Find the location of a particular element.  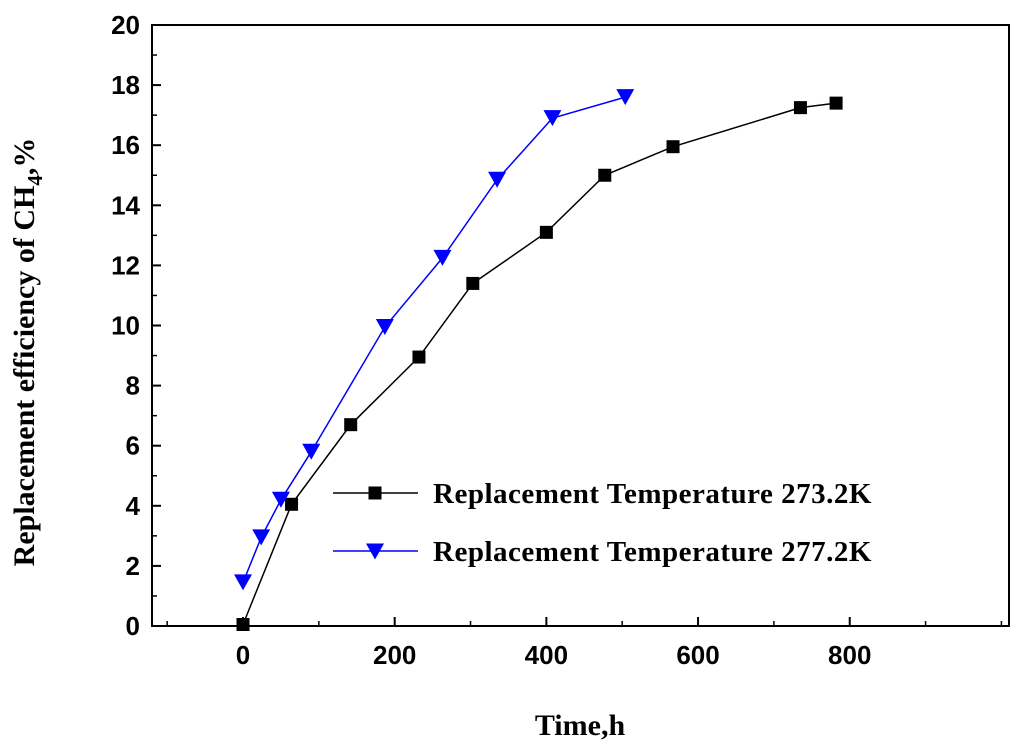

x-tick-label-400: 400 is located at coordinates (546, 655).